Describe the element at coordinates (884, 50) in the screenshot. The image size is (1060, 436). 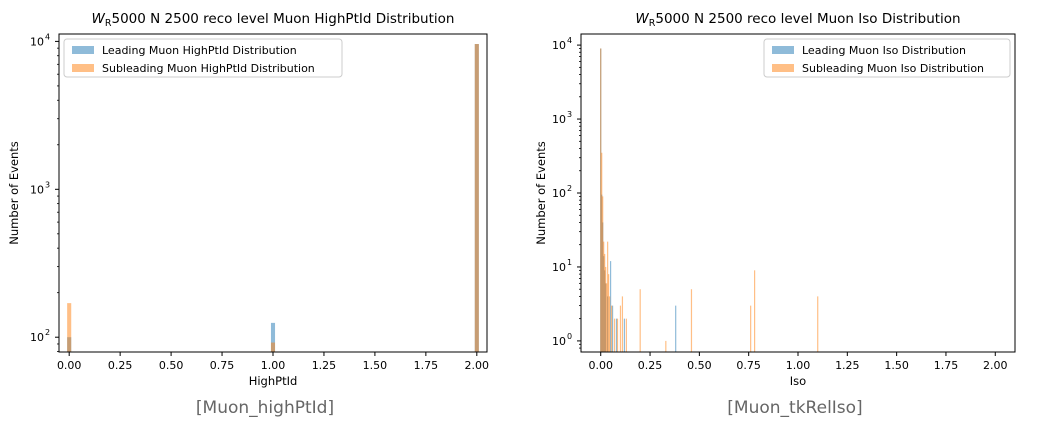
I see `legend-label-leading: Leading Muon Iso Distribution` at that location.